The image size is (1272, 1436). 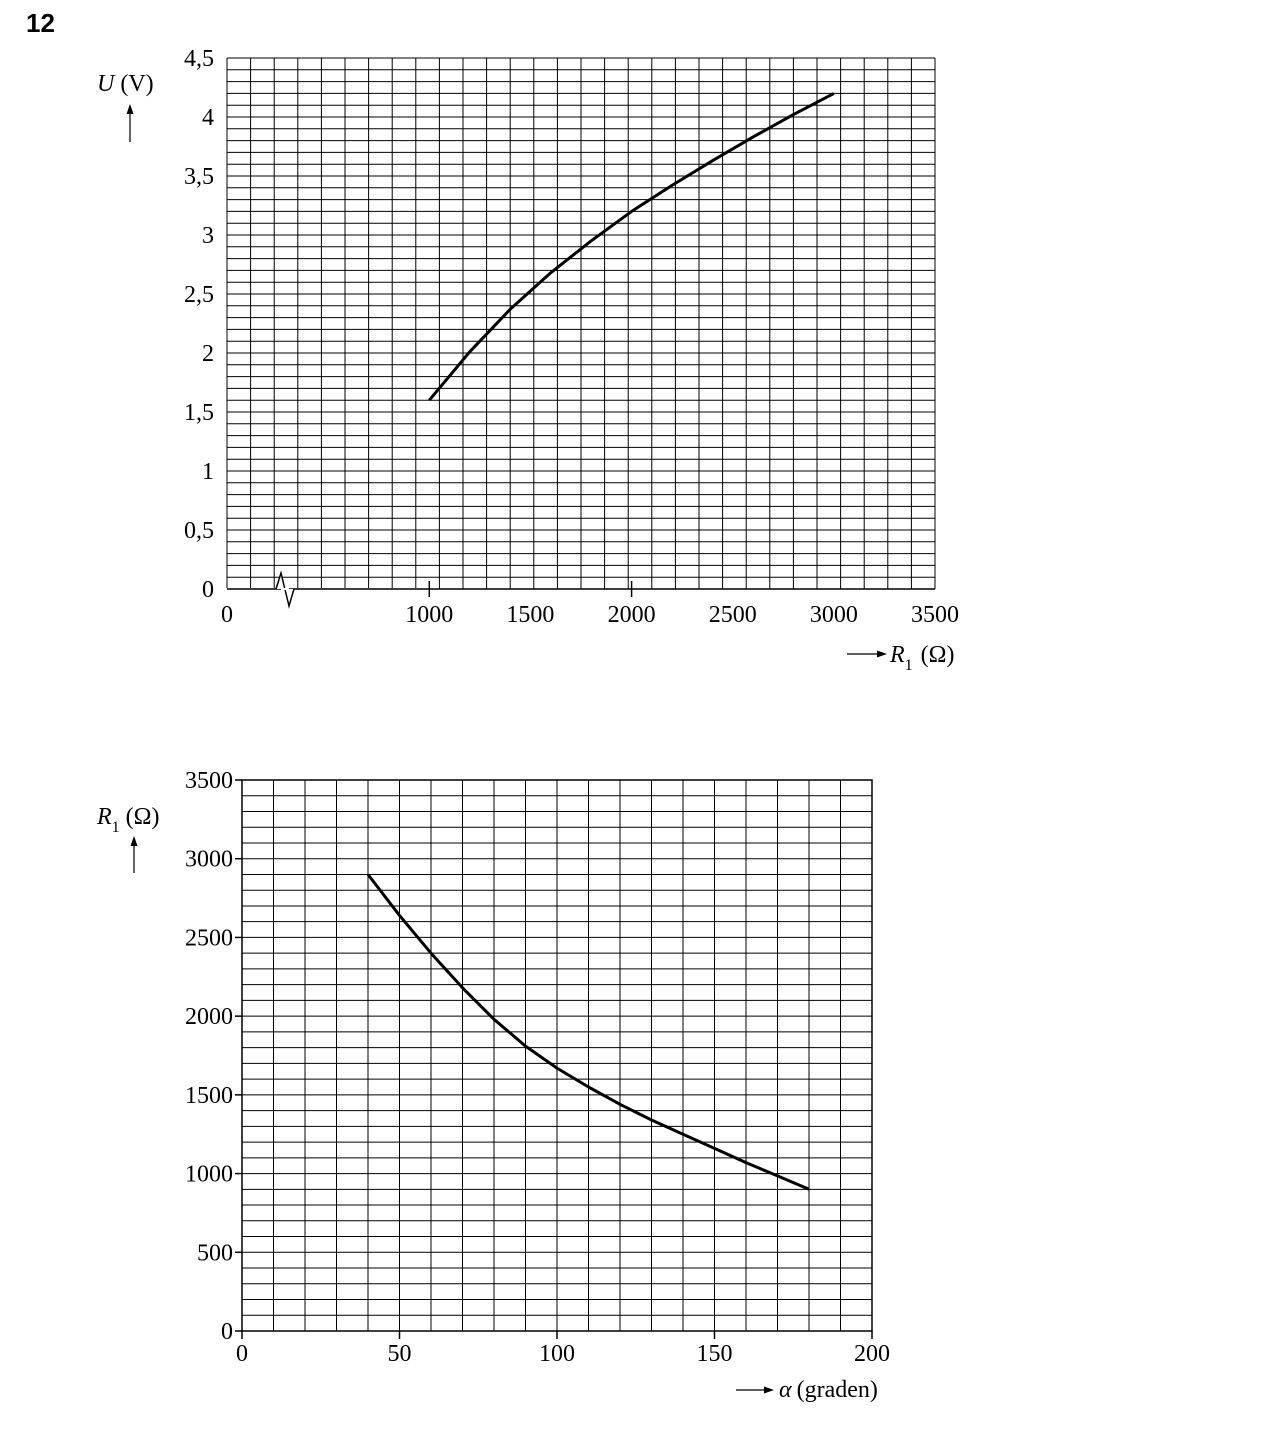 I want to click on chart2-x-axis-title: α (graden), so click(x=828, y=1390).